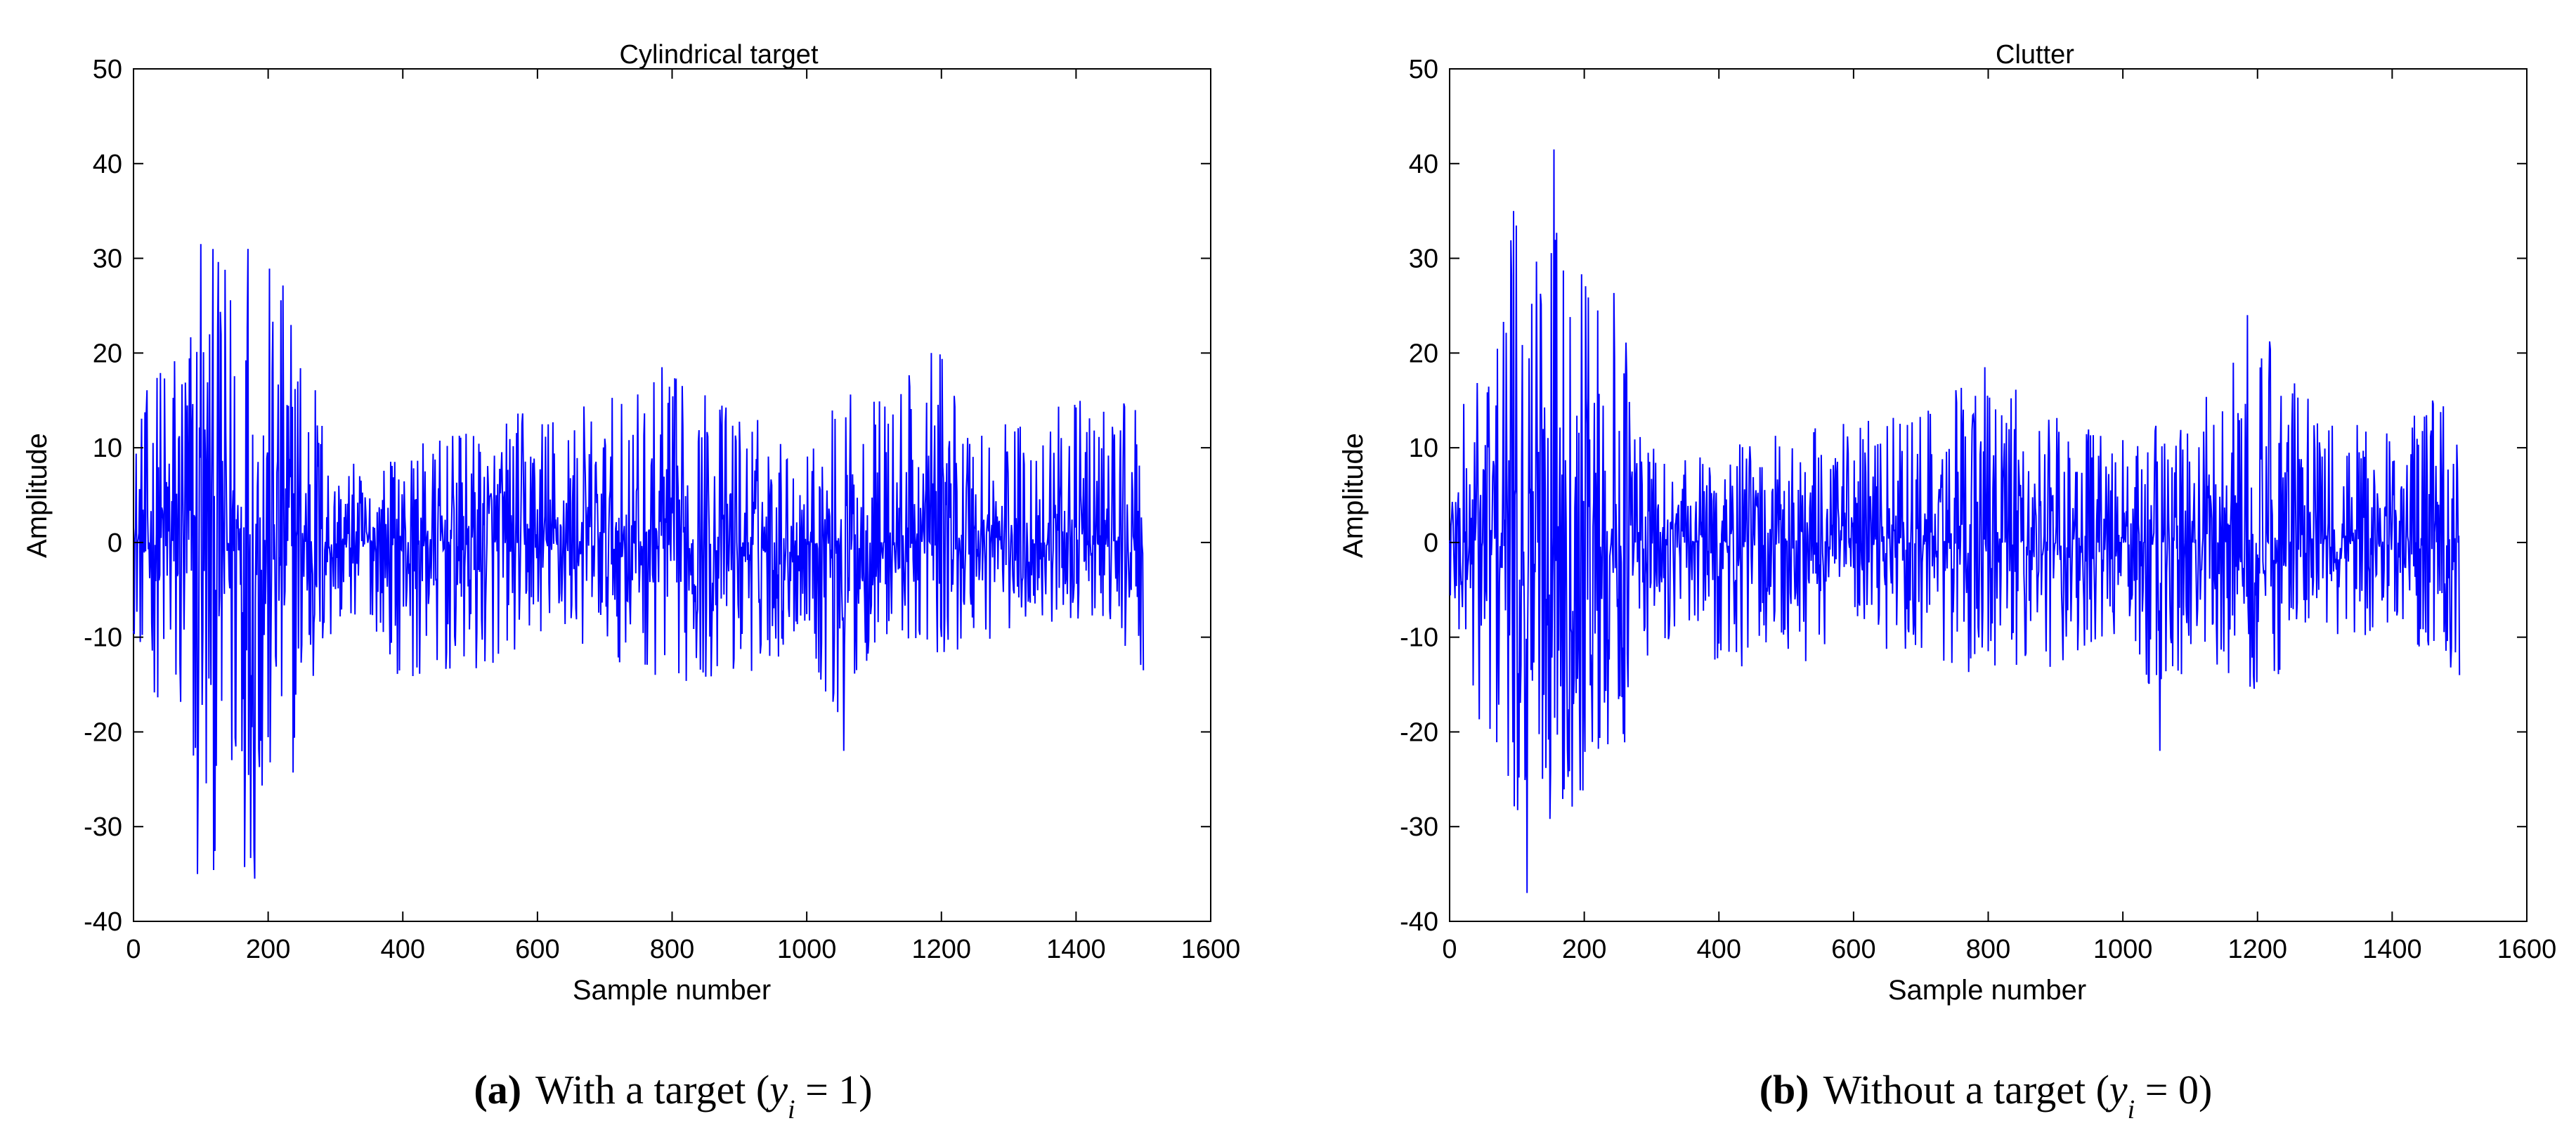 The image size is (2576, 1135). I want to click on caption-math-b: y, so click(2117, 1090).